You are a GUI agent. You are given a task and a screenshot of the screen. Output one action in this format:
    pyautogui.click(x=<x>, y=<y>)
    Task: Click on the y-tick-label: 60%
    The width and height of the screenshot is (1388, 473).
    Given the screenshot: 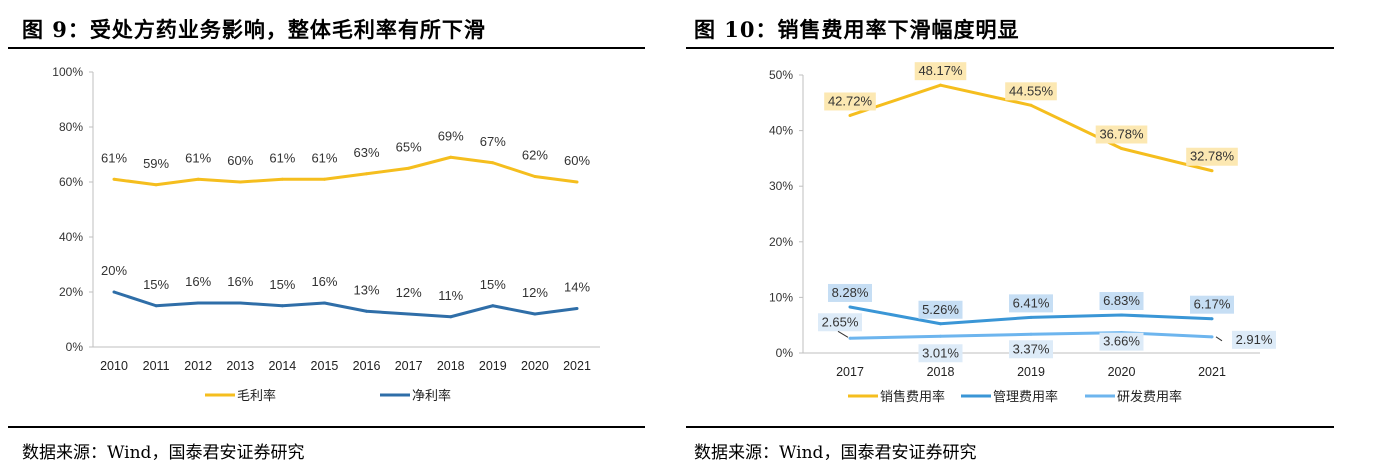 What is the action you would take?
    pyautogui.click(x=71, y=182)
    